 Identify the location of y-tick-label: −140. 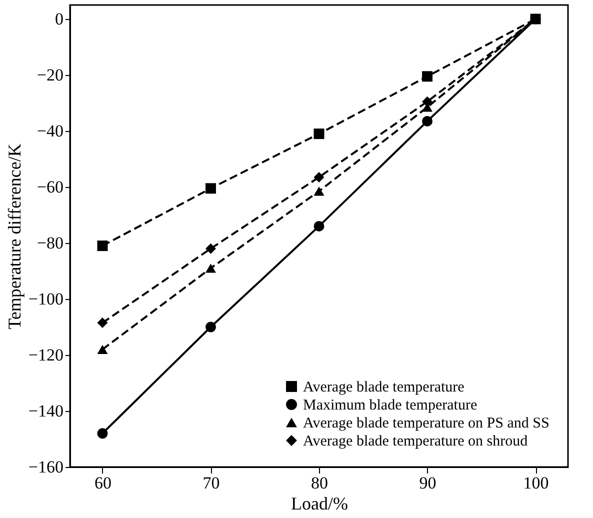
(46, 411).